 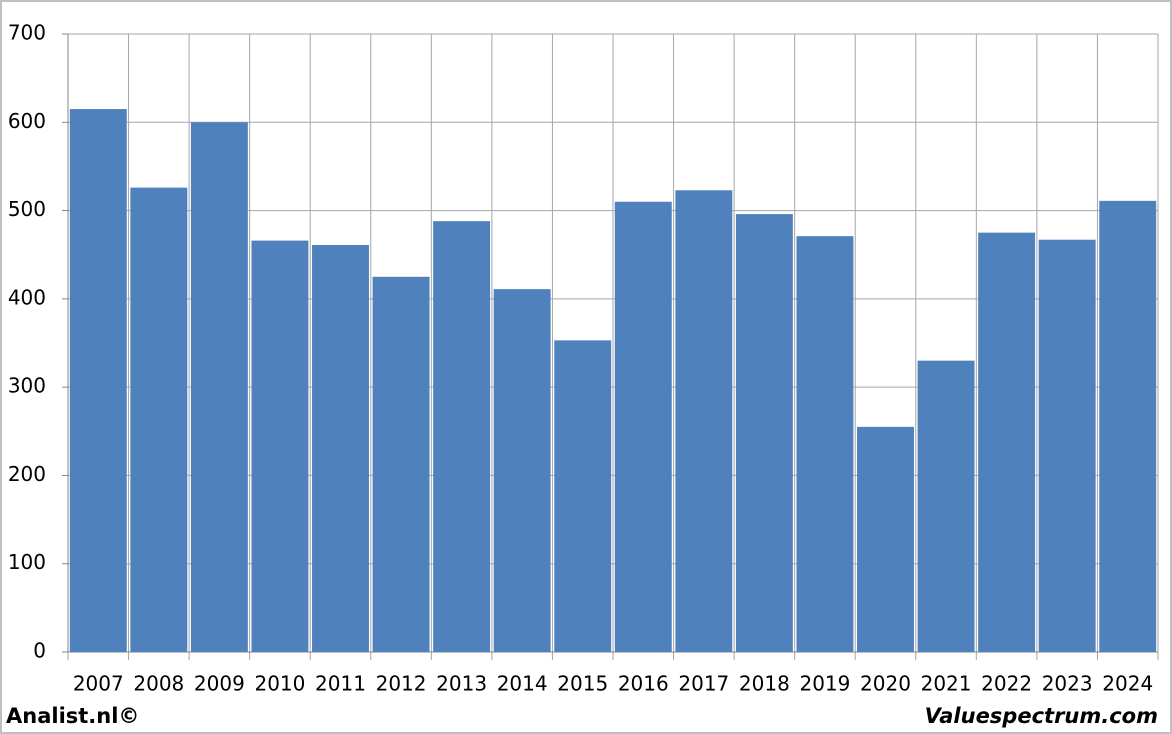 What do you see at coordinates (824, 684) in the screenshot?
I see `x-tick-label: 2019` at bounding box center [824, 684].